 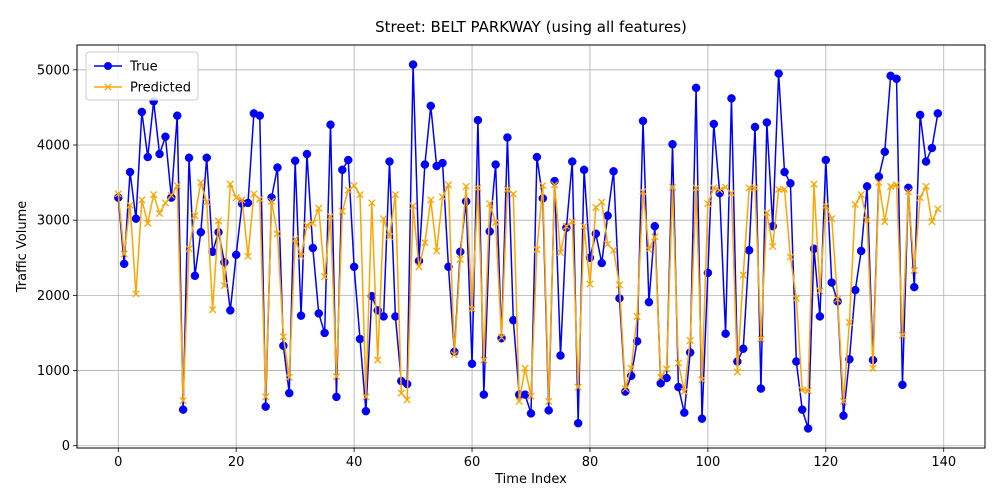 I want to click on legend-marker-predicted, so click(x=108, y=87).